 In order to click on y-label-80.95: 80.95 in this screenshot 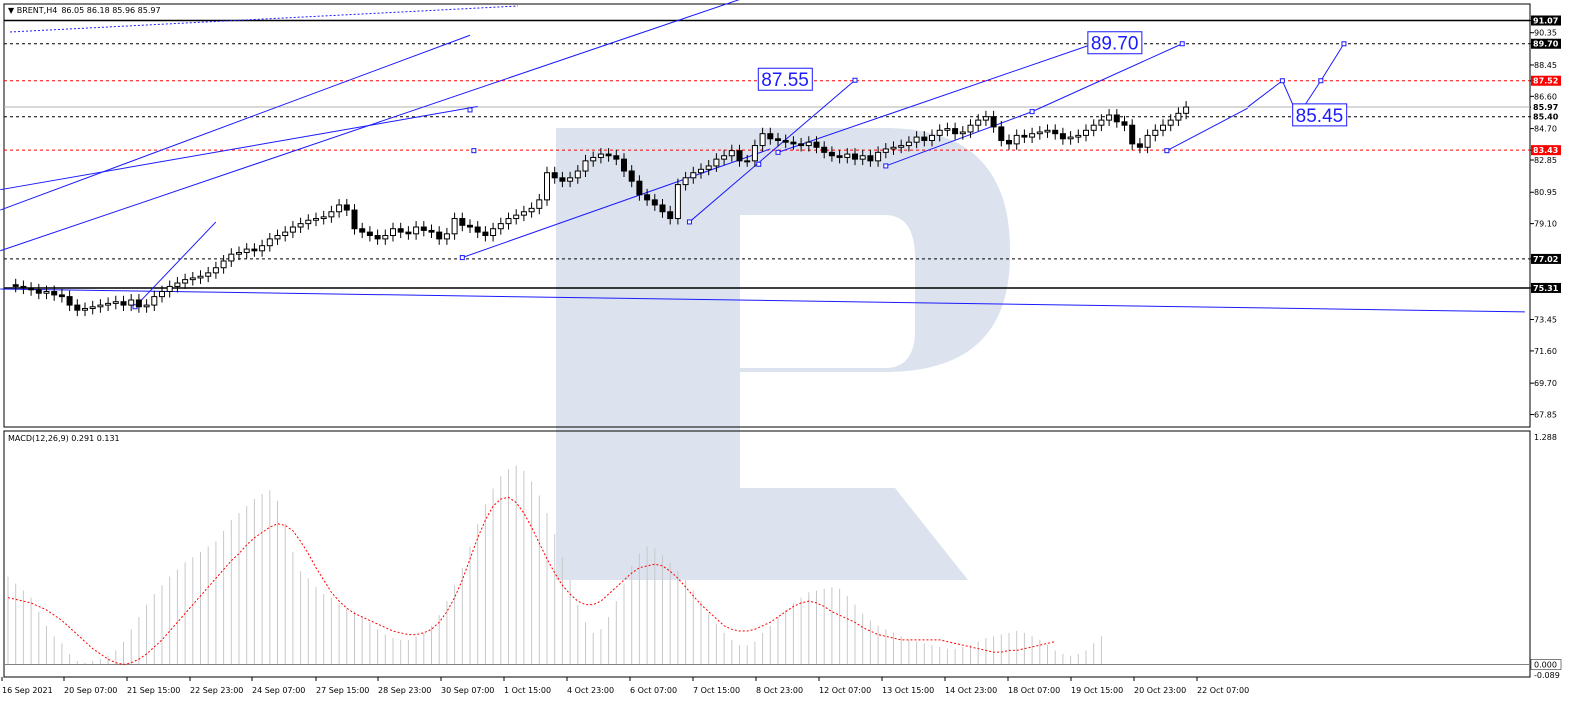, I will do `click(1545, 192)`.